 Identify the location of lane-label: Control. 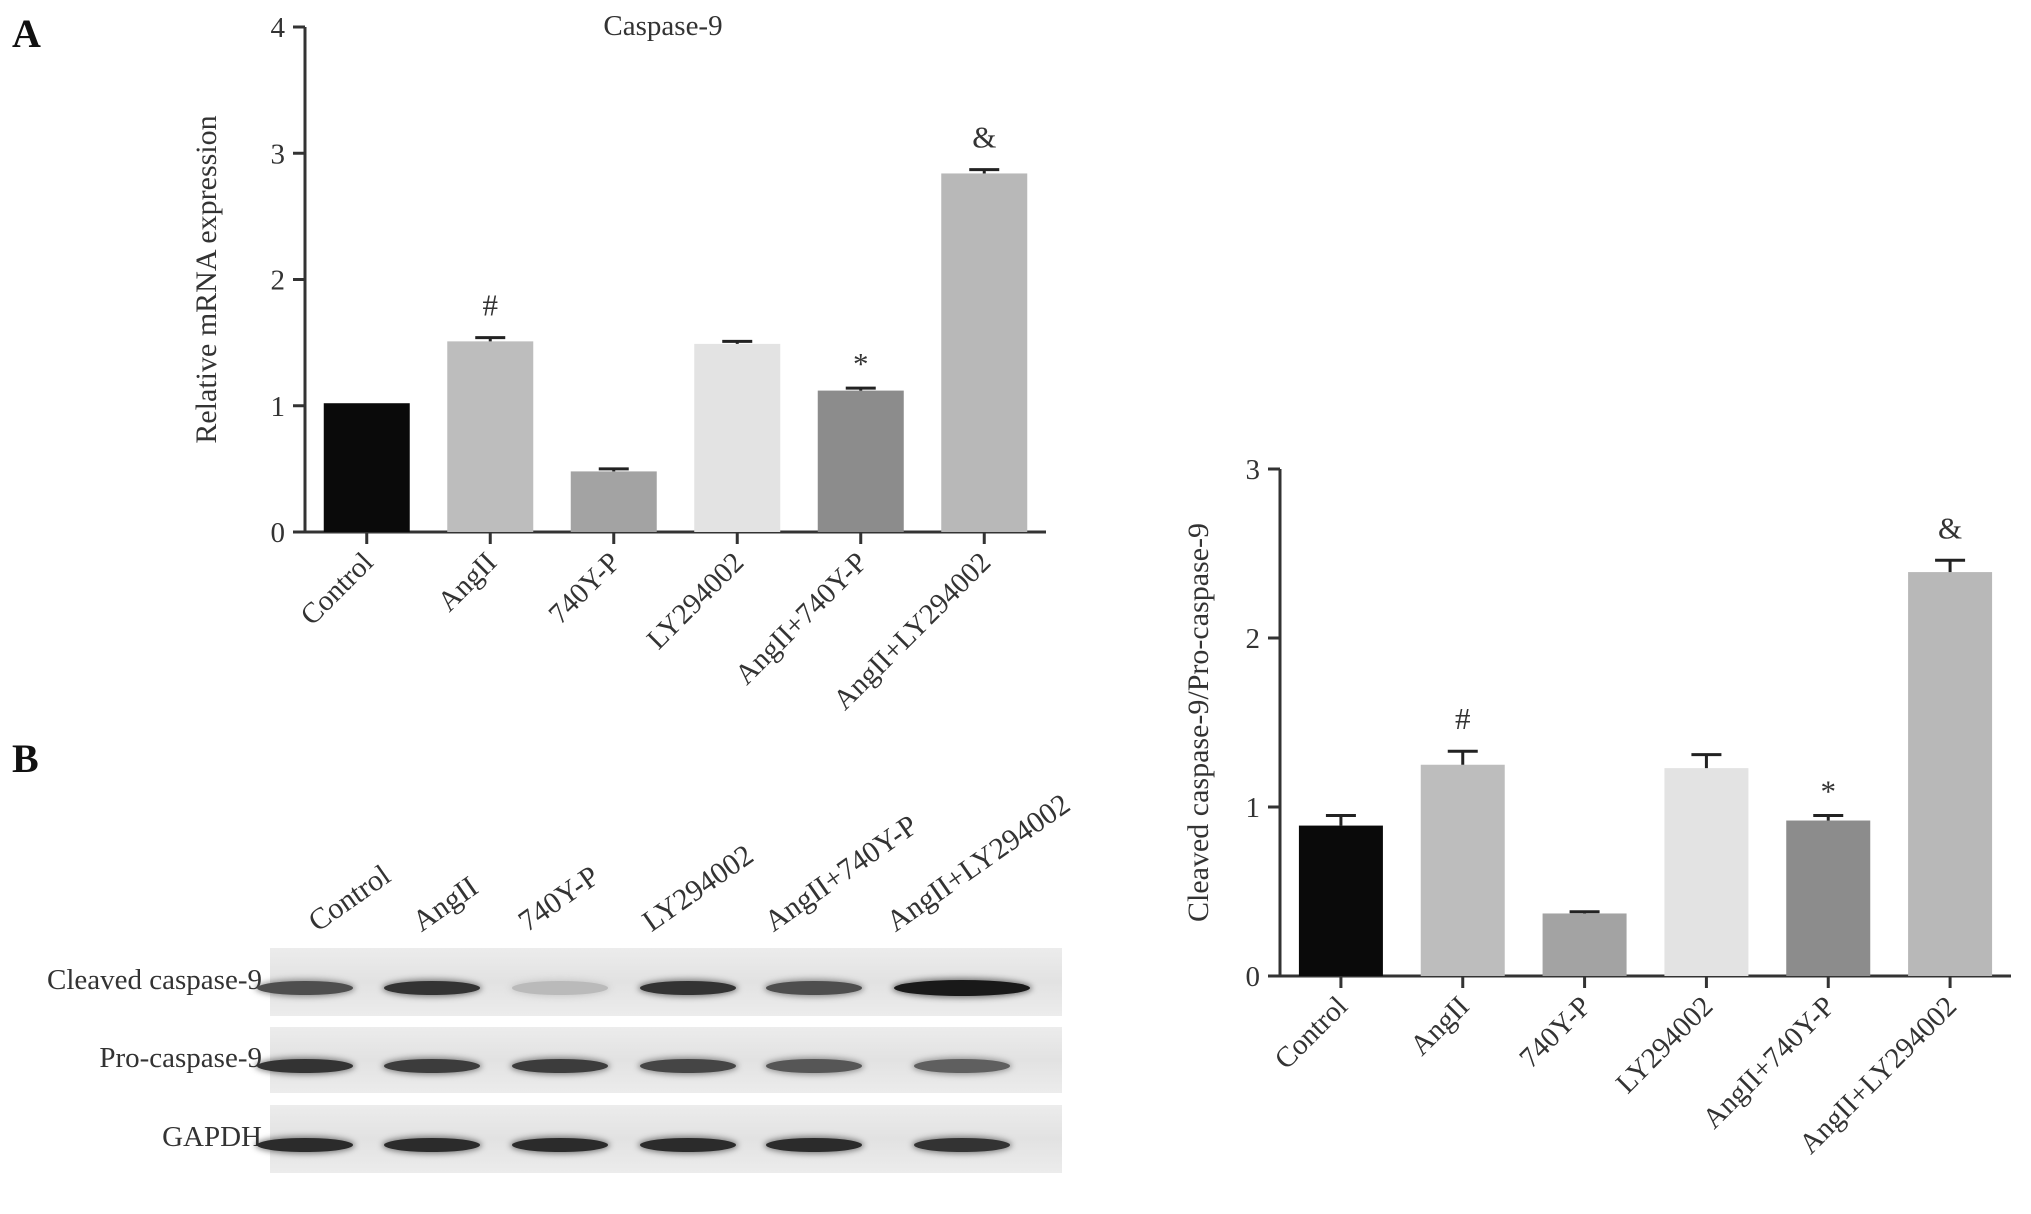
(349, 898).